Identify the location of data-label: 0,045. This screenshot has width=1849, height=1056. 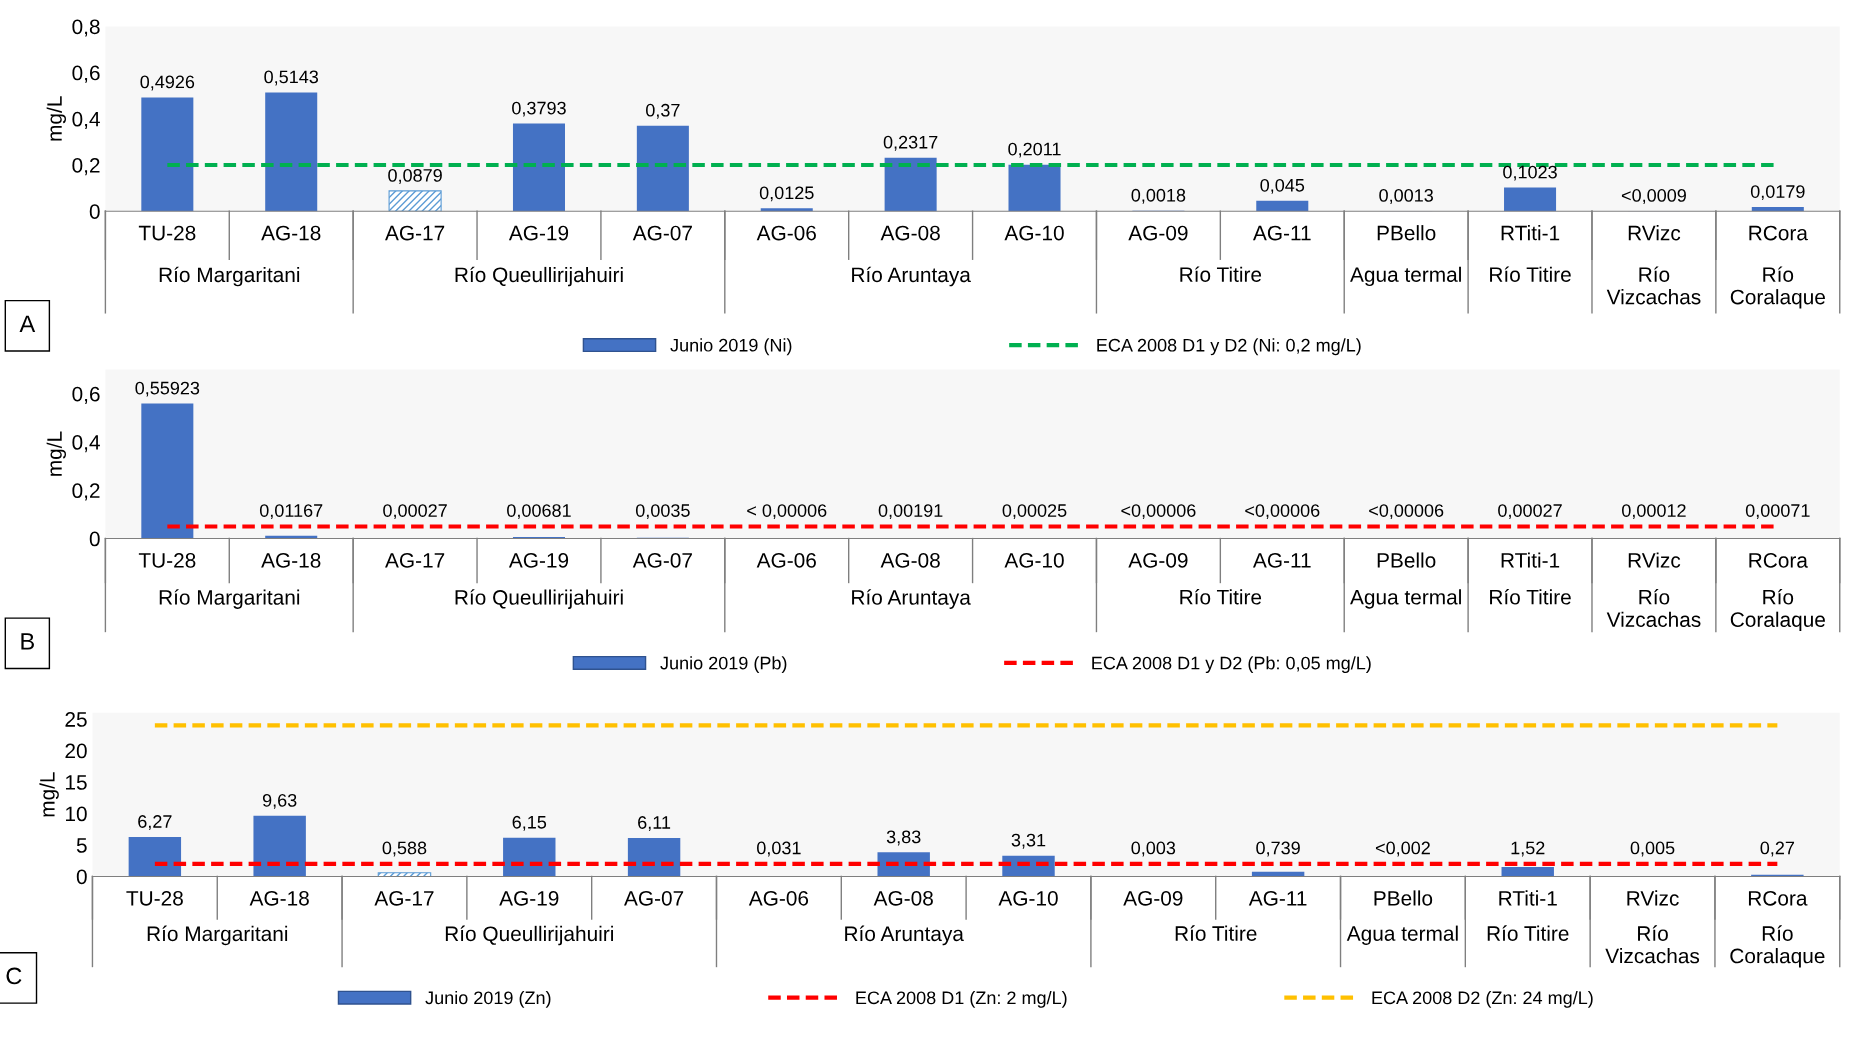
(1282, 186).